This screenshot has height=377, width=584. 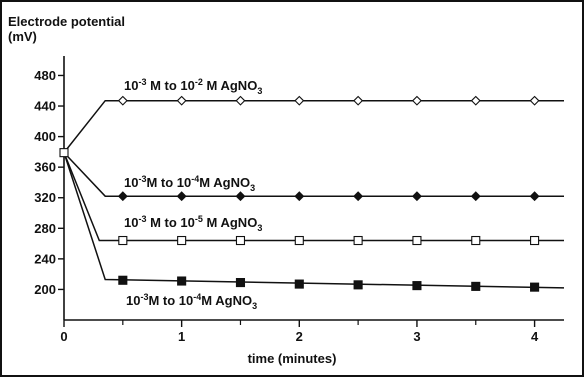 What do you see at coordinates (45, 228) in the screenshot?
I see `y-tick-label: 280` at bounding box center [45, 228].